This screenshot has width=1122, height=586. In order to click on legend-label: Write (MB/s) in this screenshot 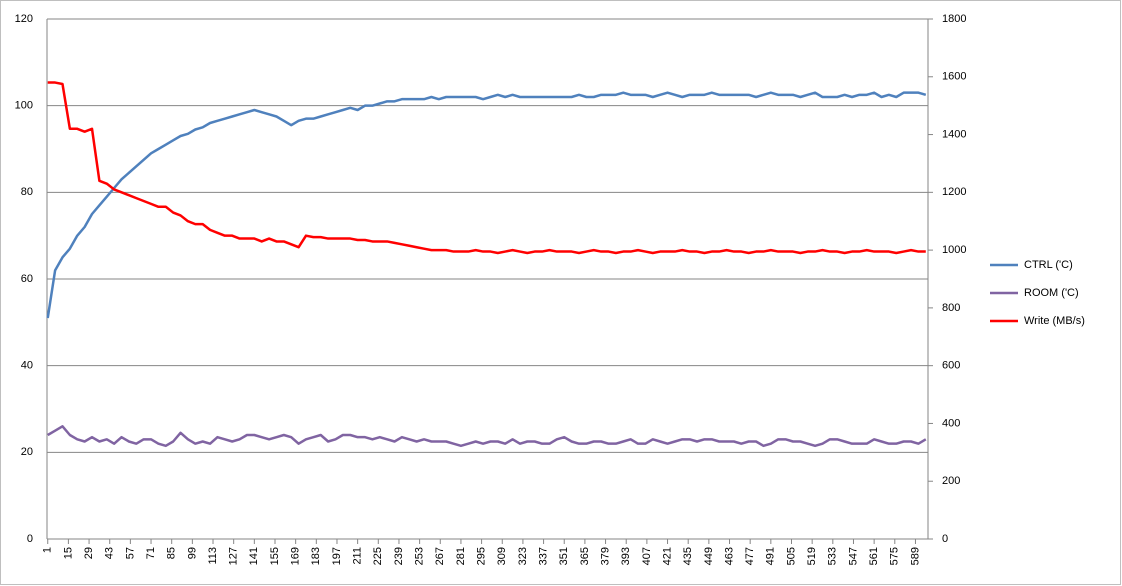, I will do `click(1054, 321)`.